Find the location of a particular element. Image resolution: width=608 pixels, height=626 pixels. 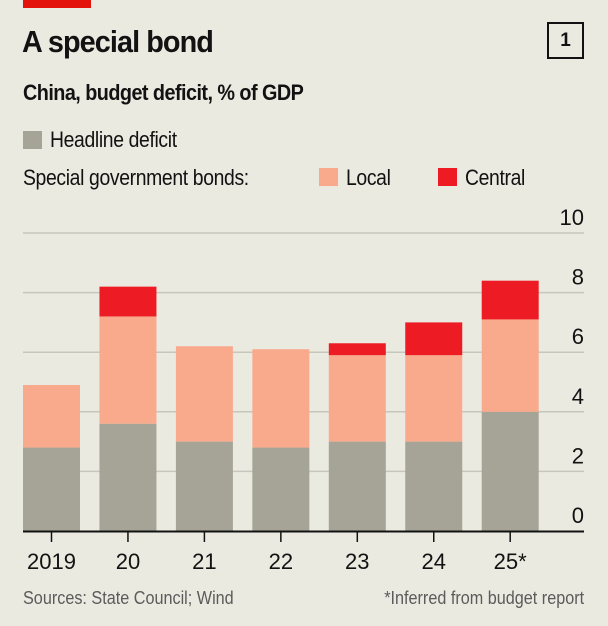

legend-special-bonds: Special government bonds: Local Central is located at coordinates (313, 178).